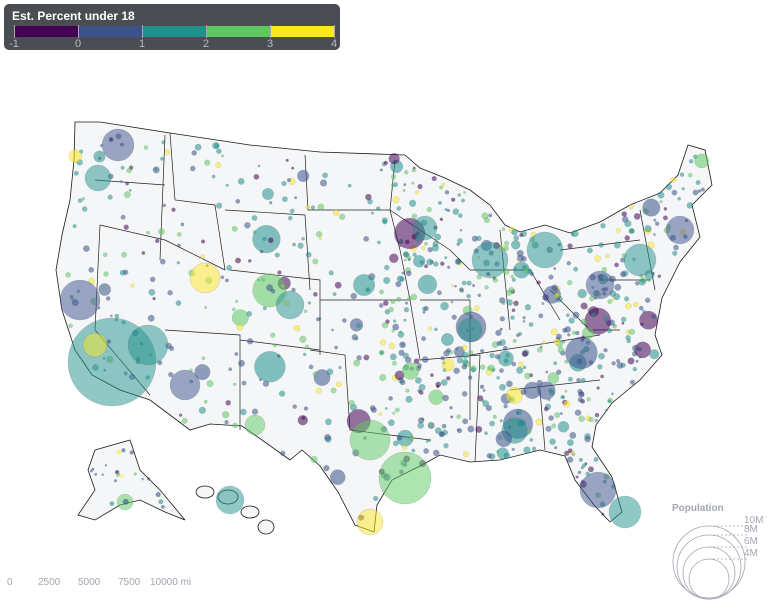 Image resolution: width=784 pixels, height=600 pixels. What do you see at coordinates (450, 408) in the screenshot?
I see `state-border` at bounding box center [450, 408].